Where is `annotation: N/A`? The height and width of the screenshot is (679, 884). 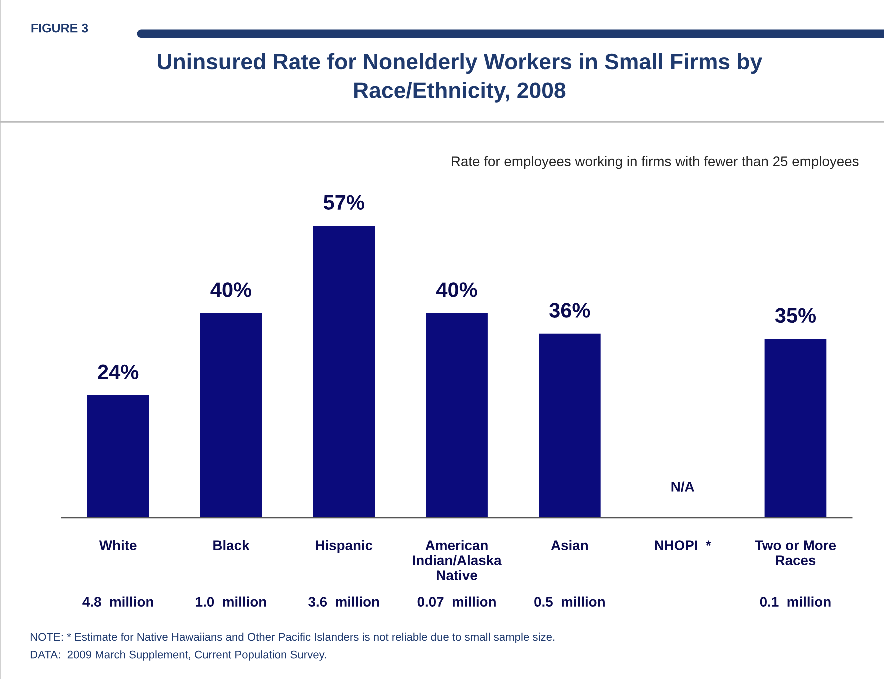 annotation: N/A is located at coordinates (683, 487).